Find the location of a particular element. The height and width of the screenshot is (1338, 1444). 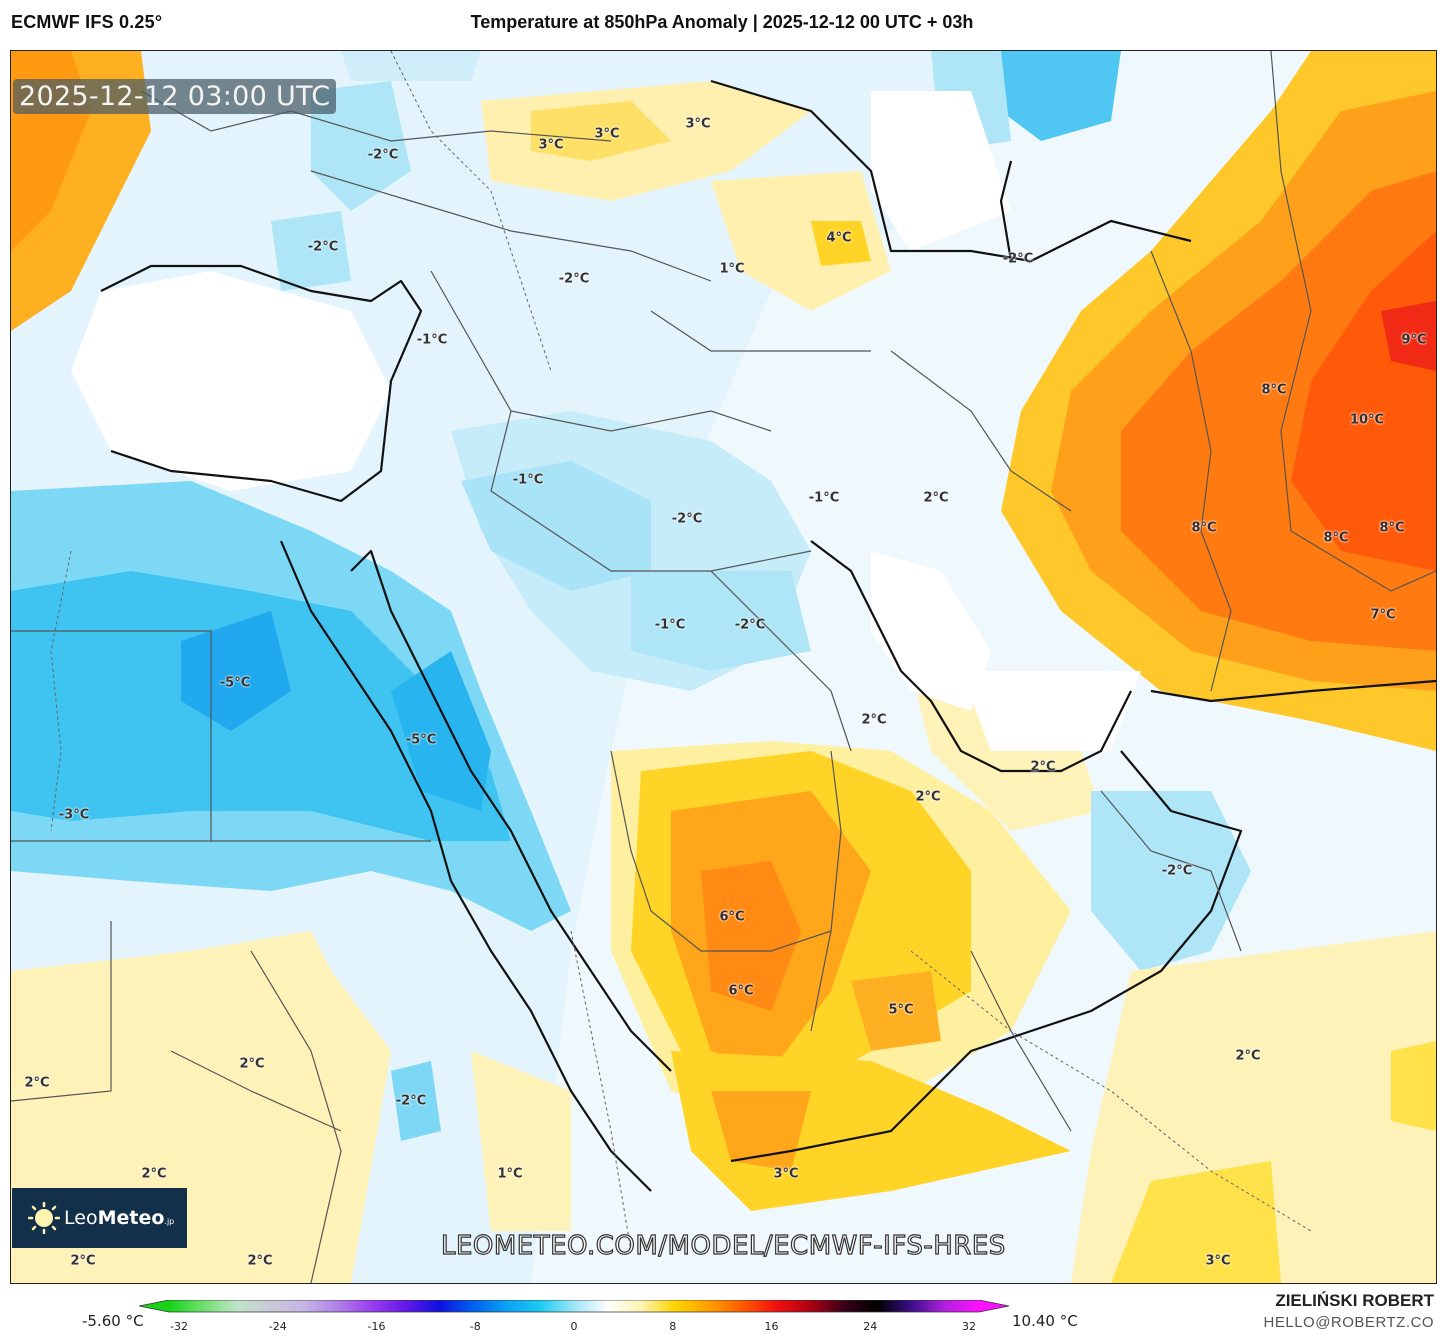

colorbar-tick: 8 is located at coordinates (673, 1326).